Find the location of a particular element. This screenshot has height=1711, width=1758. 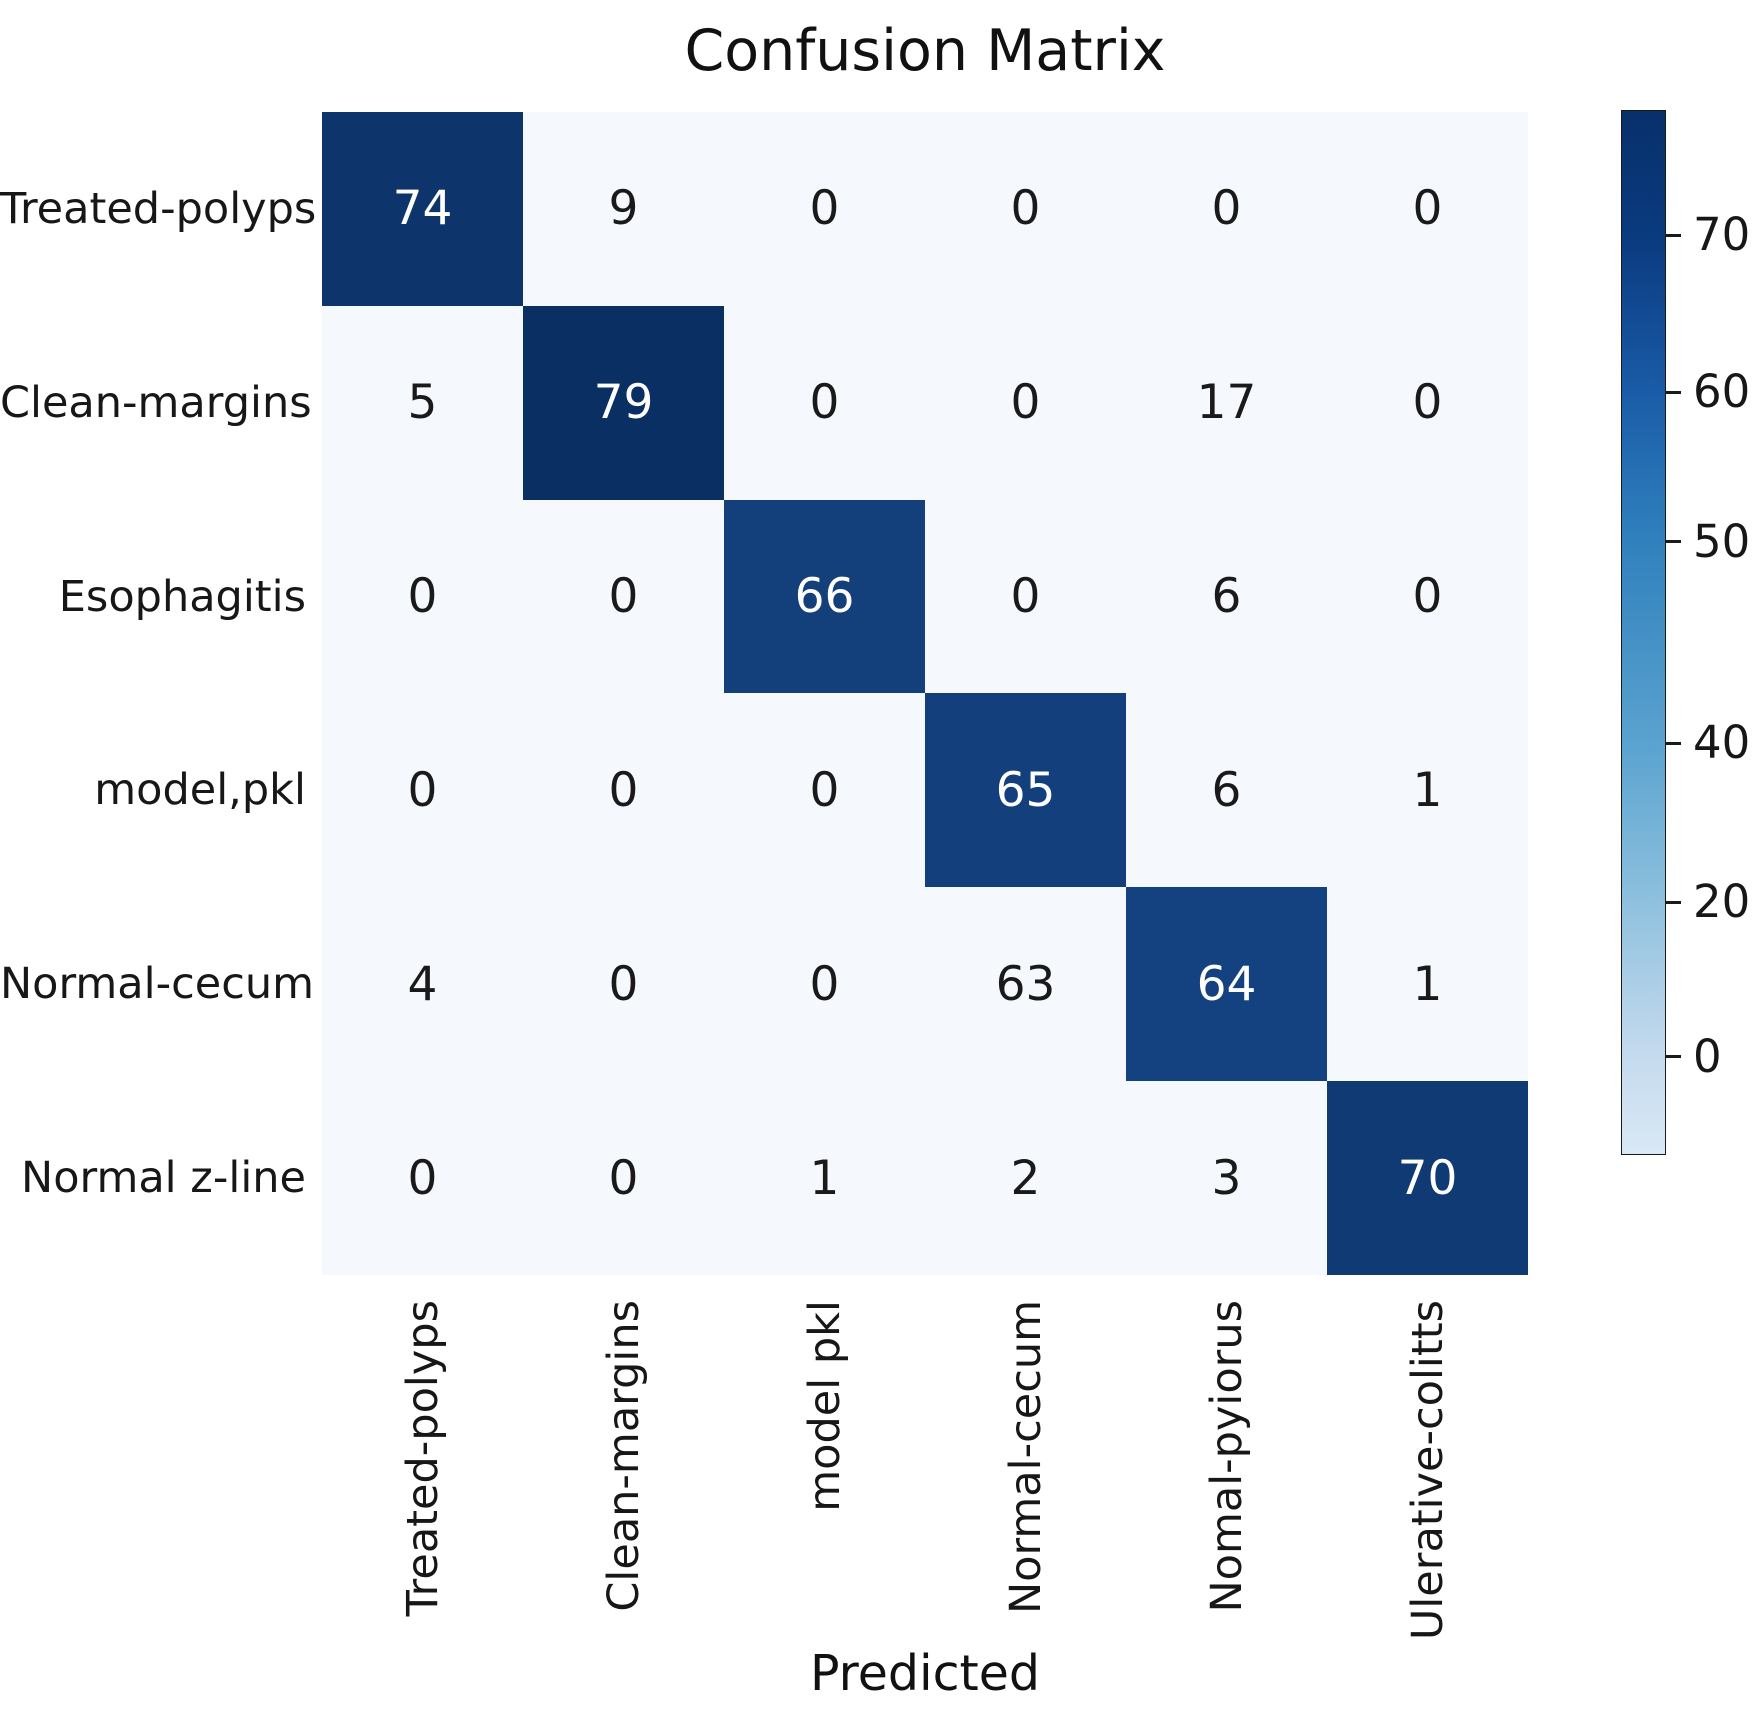

colorbar-tick-label: 50 is located at coordinates (1722, 541).